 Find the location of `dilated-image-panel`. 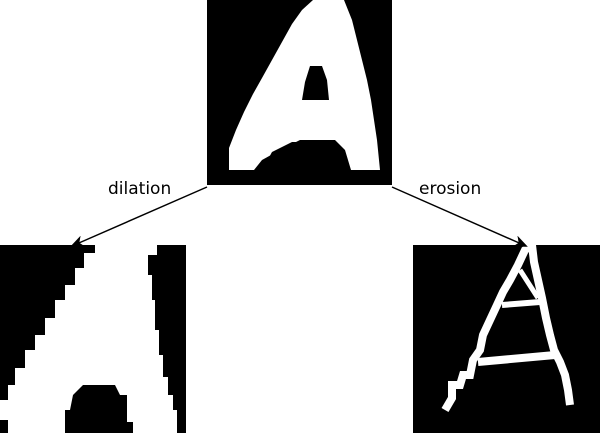

dilated-image-panel is located at coordinates (93, 339).